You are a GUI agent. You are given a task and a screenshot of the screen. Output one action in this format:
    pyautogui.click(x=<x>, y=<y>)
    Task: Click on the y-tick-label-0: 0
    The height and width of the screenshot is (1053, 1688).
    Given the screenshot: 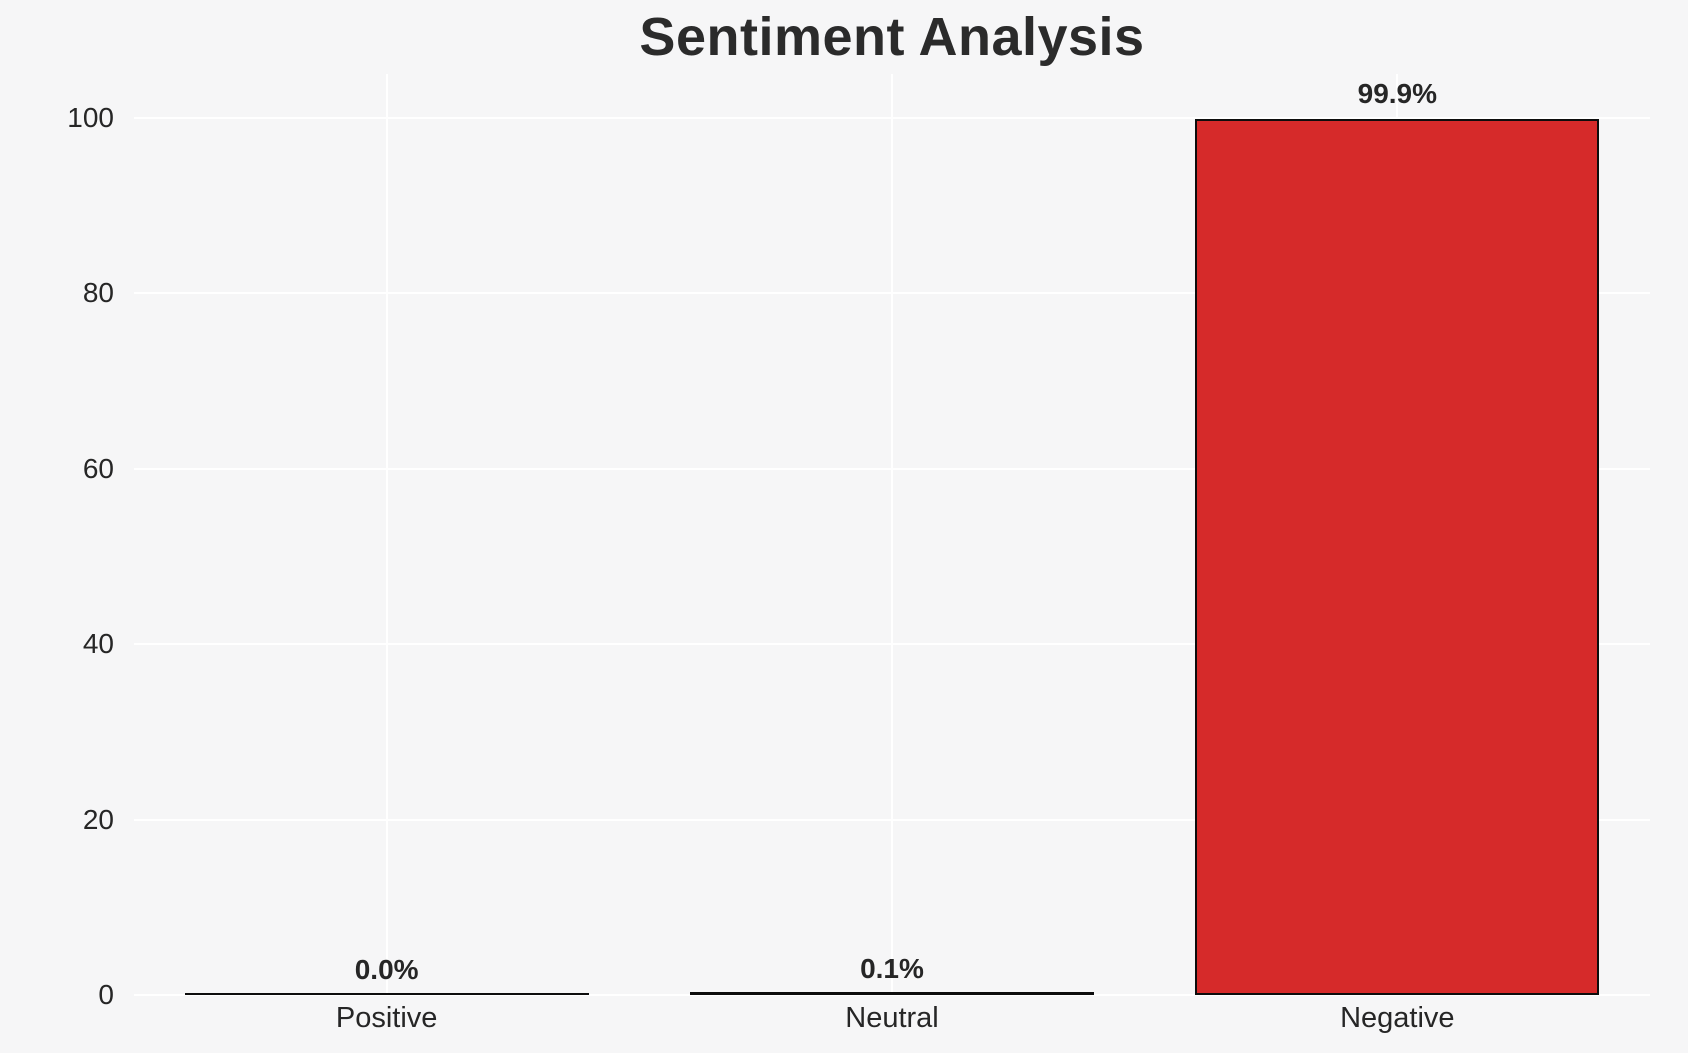 What is the action you would take?
    pyautogui.click(x=106, y=994)
    